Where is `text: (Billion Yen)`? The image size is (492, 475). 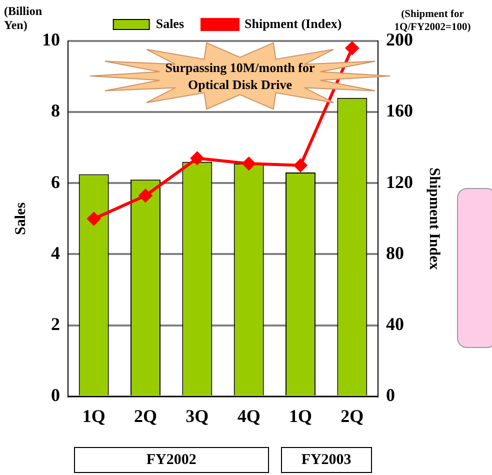
text: (Billion Yen) is located at coordinates (23, 18).